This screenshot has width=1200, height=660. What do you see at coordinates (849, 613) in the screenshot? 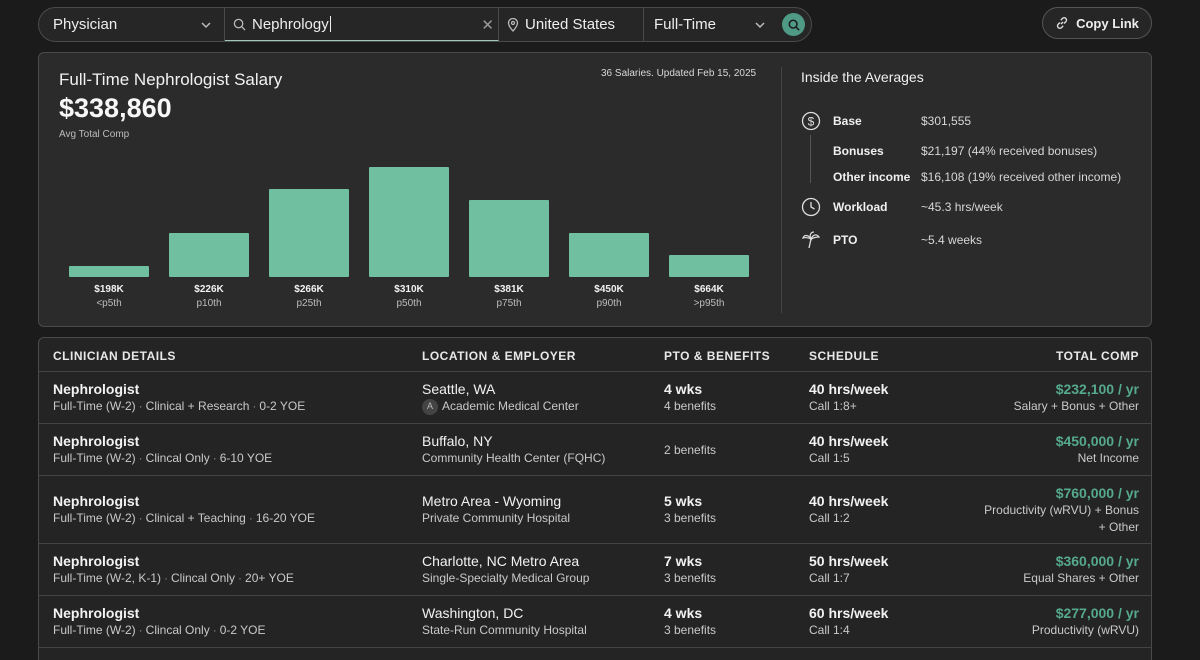
I see `hours: 60 hrs/week` at bounding box center [849, 613].